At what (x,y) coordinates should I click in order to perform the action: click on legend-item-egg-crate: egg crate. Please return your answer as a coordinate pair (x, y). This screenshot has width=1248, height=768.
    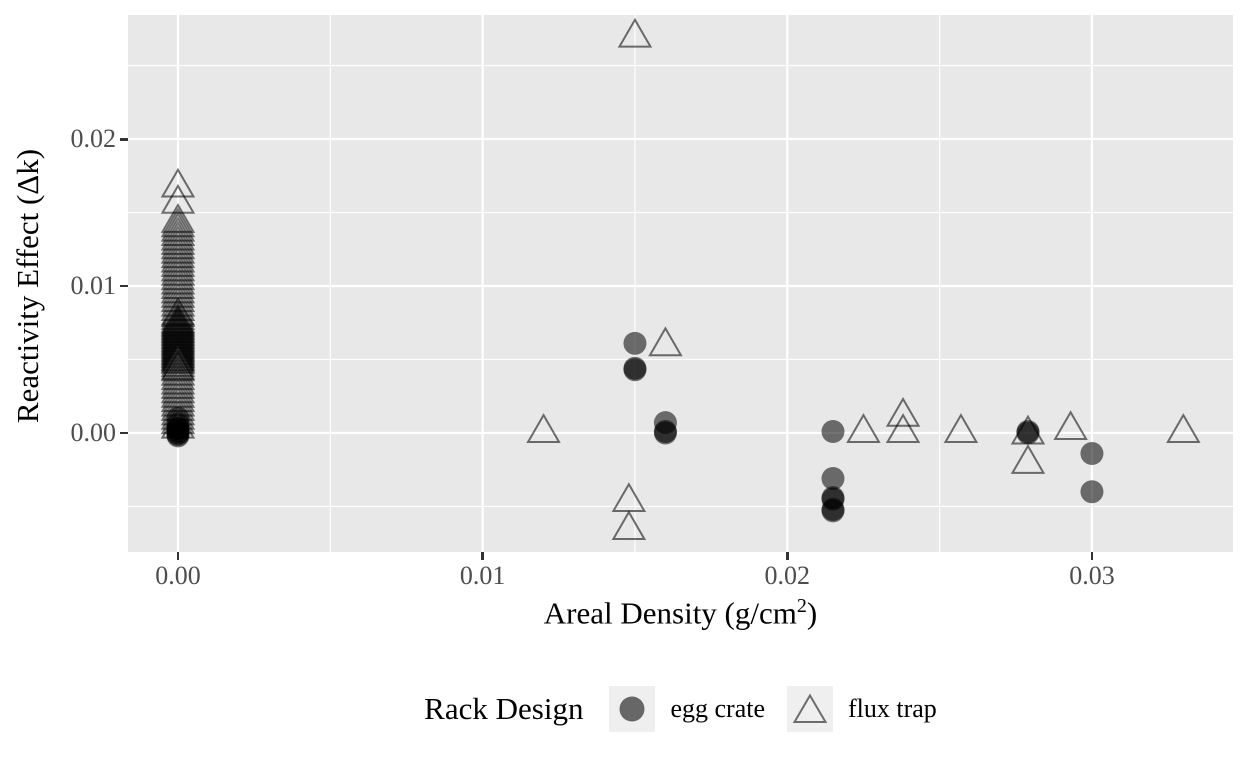
    Looking at the image, I should click on (687, 709).